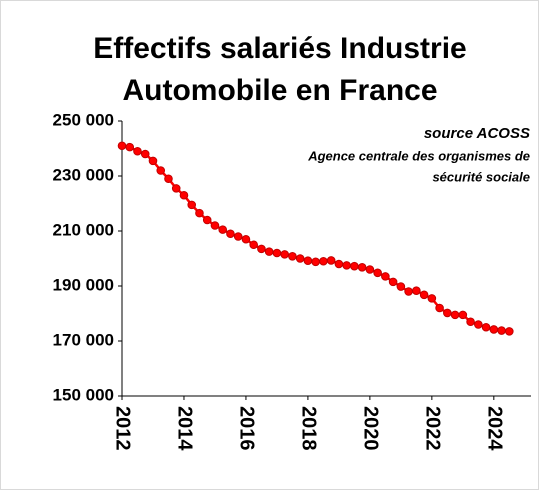  I want to click on x-tick-label: 2016, so click(247, 428).